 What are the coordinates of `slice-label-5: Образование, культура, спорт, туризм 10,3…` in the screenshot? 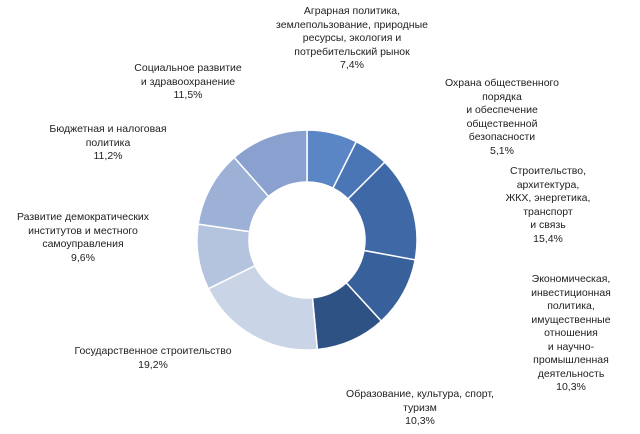 It's located at (420, 408).